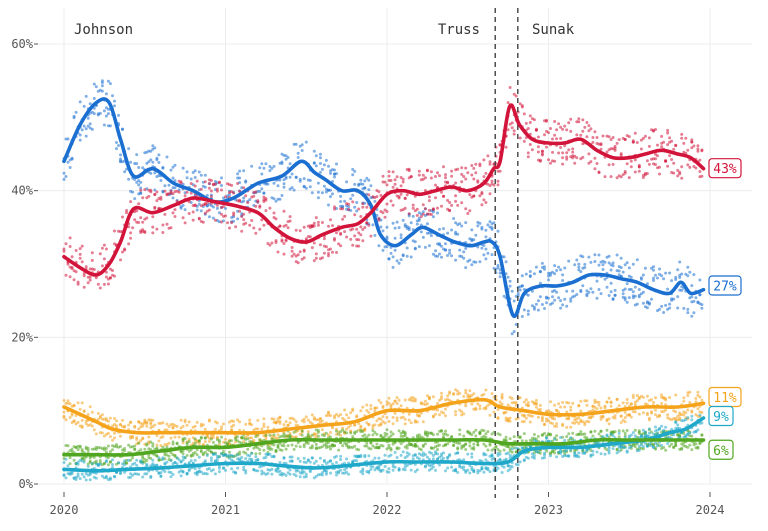  Describe the element at coordinates (384, 444) in the screenshot. I see `reform-trend-line` at that location.